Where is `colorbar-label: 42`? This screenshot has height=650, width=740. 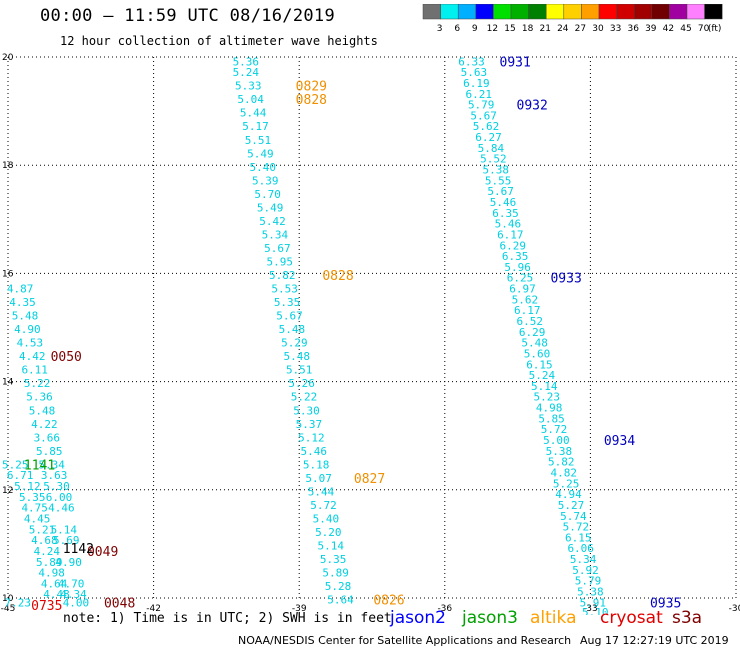 colorbar-label: 42 is located at coordinates (668, 29).